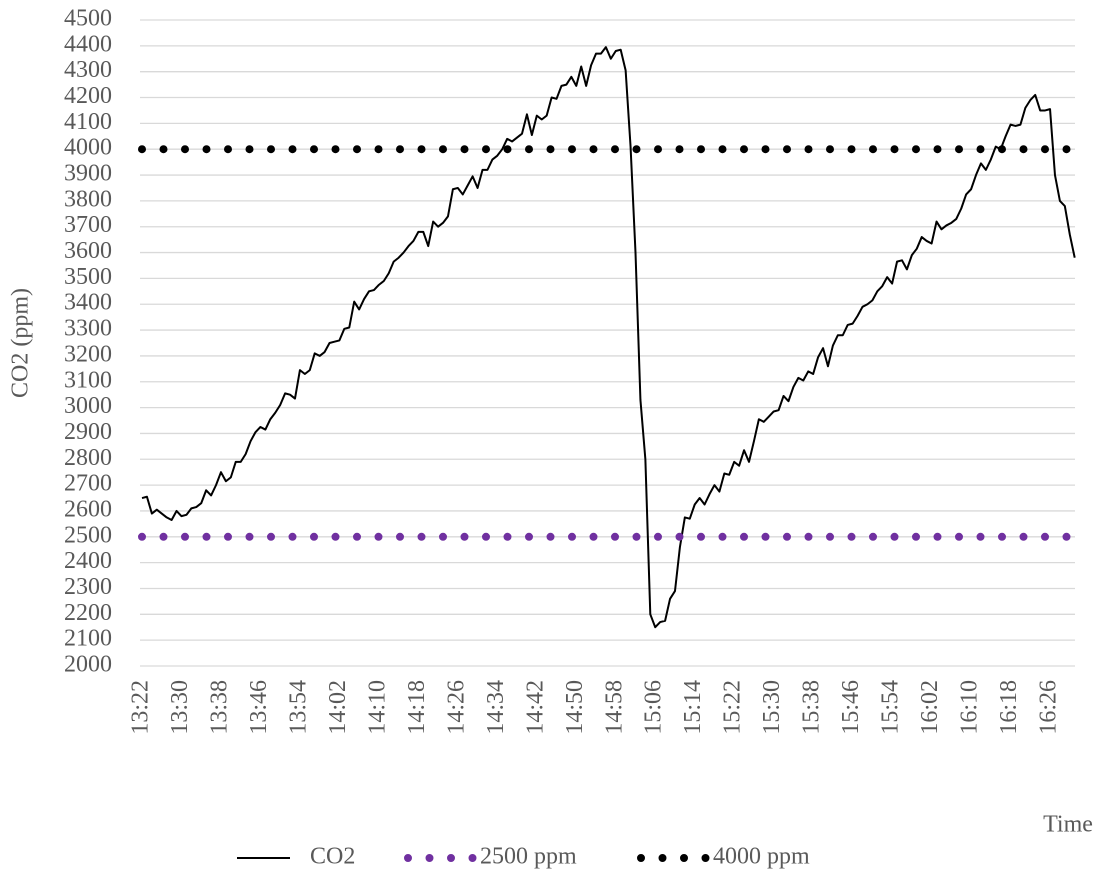 Image resolution: width=1099 pixels, height=877 pixels. Describe the element at coordinates (88, 19) in the screenshot. I see `y-tick-label: 4500` at that location.